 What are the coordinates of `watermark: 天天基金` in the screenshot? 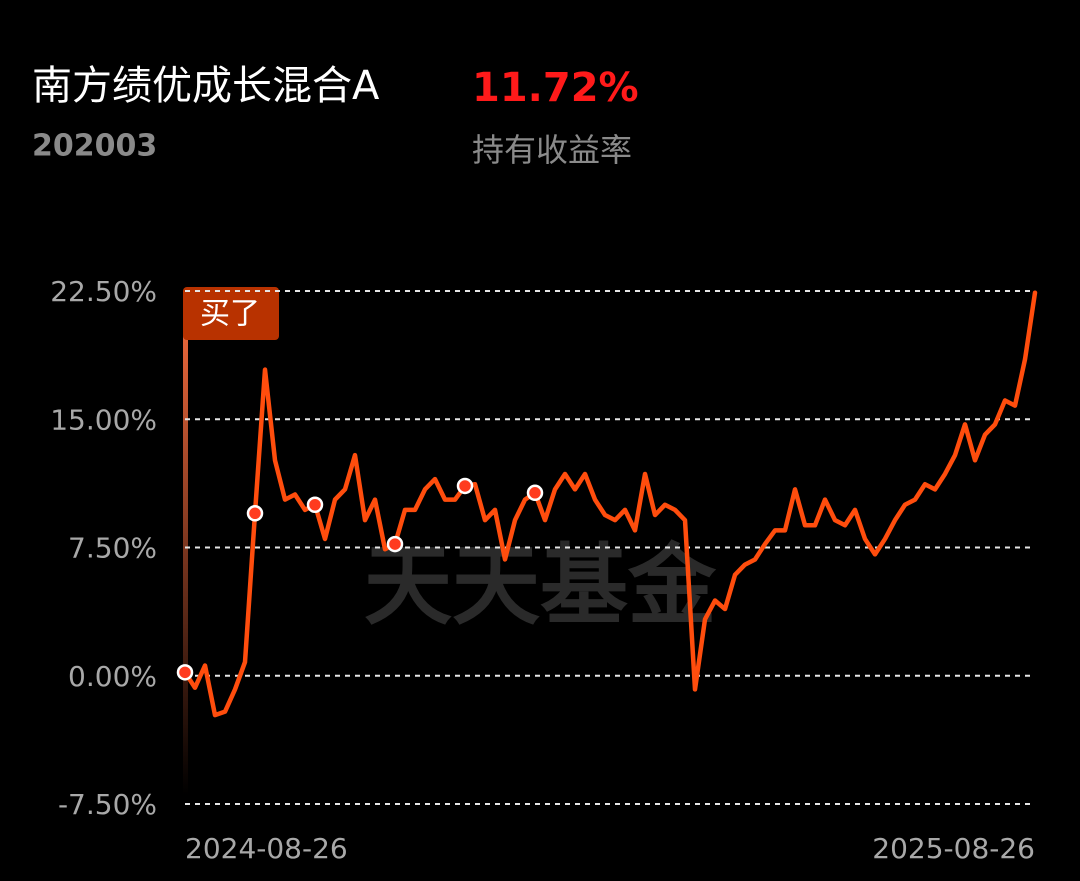 It's located at (540, 585).